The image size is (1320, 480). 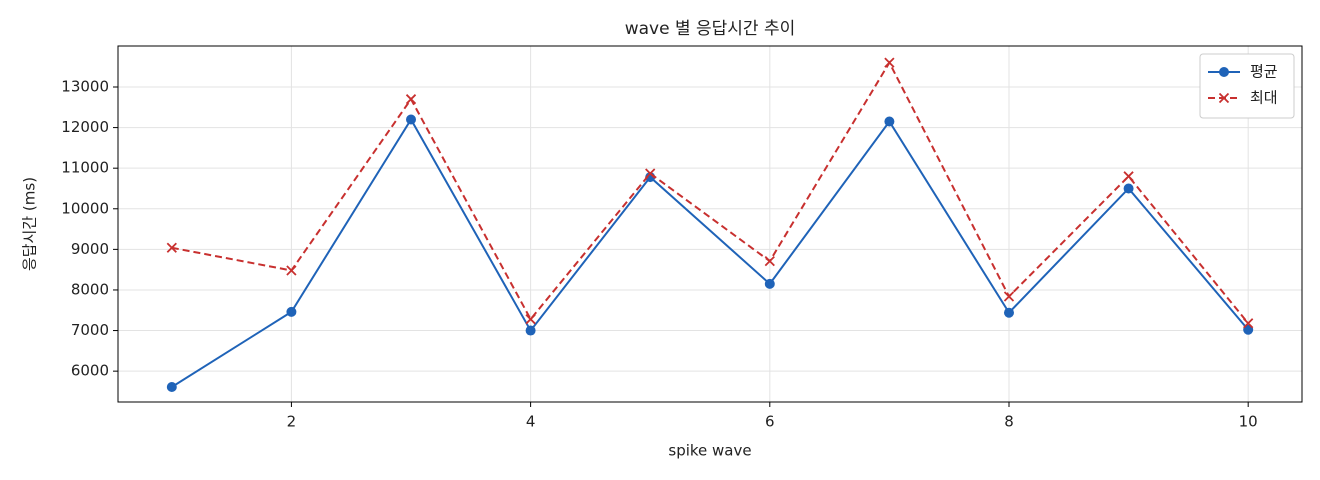 I want to click on x-axis-label: spike wave, so click(x=709, y=451).